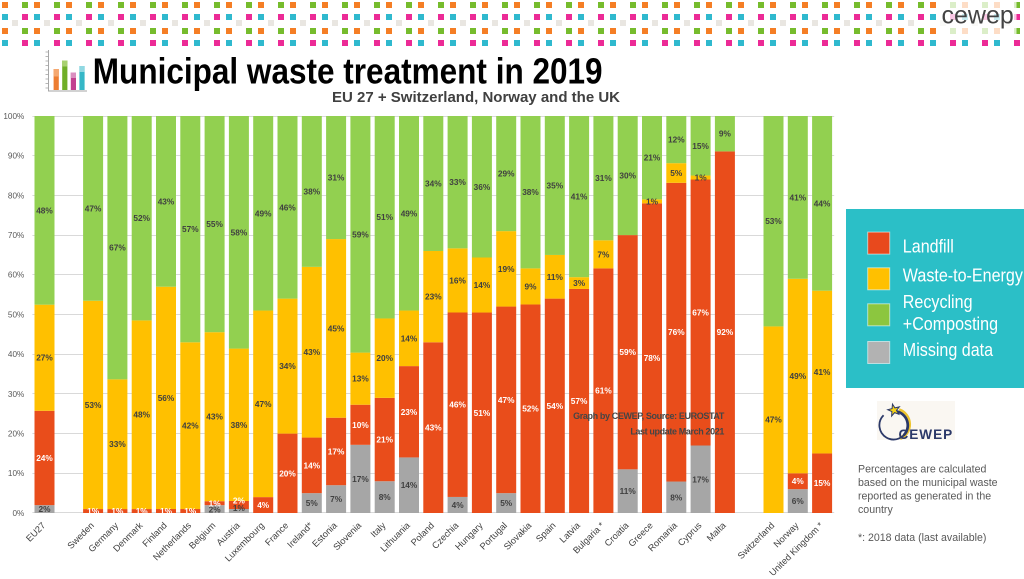 This screenshot has width=1024, height=579. I want to click on svg-text: Spain, so click(546, 532).